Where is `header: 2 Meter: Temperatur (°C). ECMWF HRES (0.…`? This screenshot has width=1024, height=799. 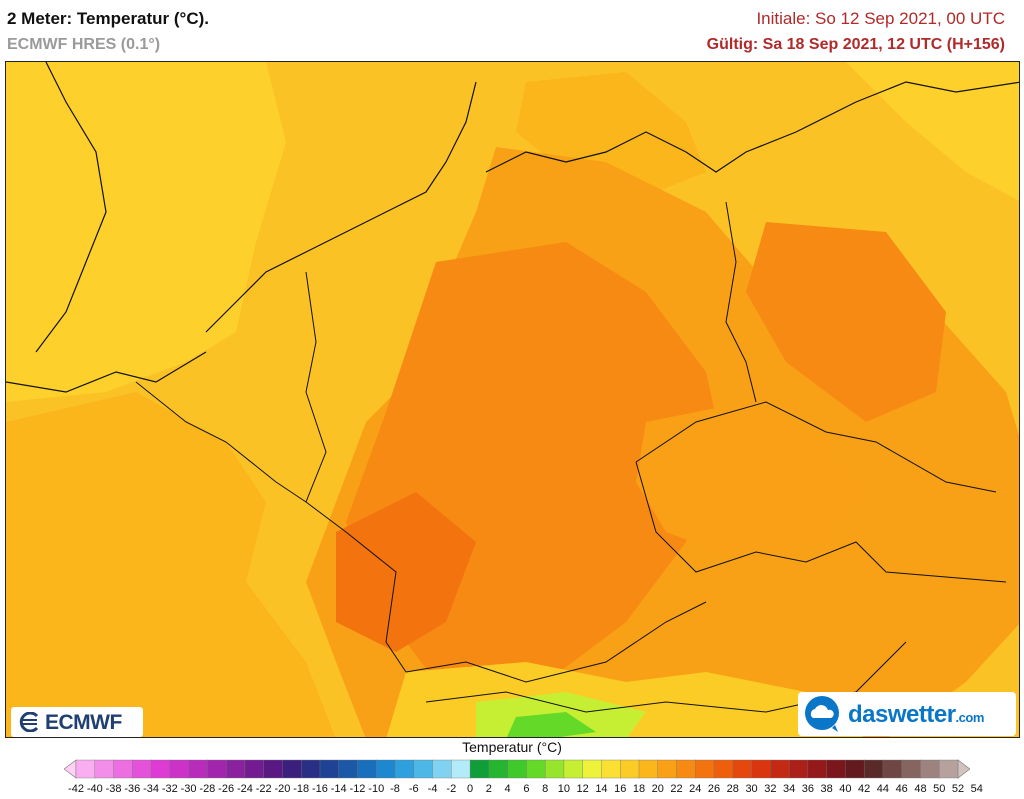
header: 2 Meter: Temperatur (°C). ECMWF HRES (0.… is located at coordinates (512, 30).